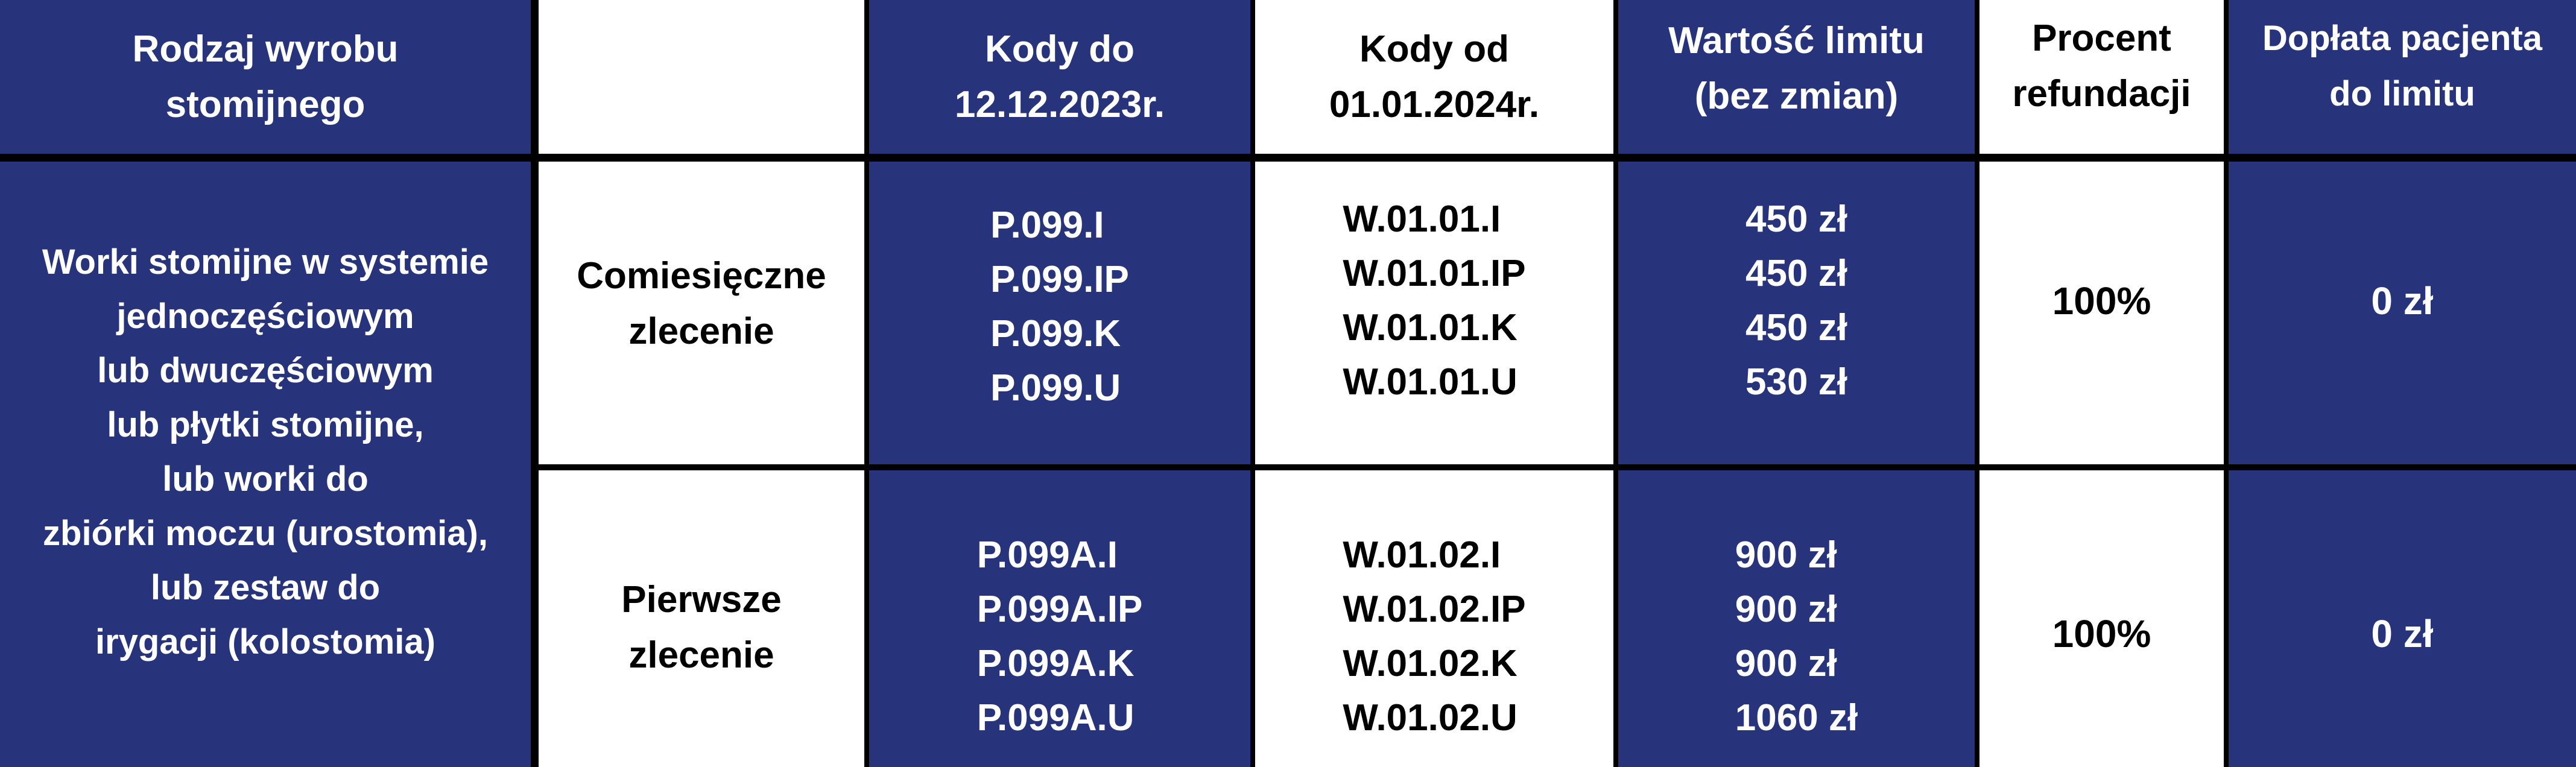 This screenshot has width=2576, height=767. I want to click on header-product-type: Rodzaj wyrobu stomijnego, so click(265, 77).